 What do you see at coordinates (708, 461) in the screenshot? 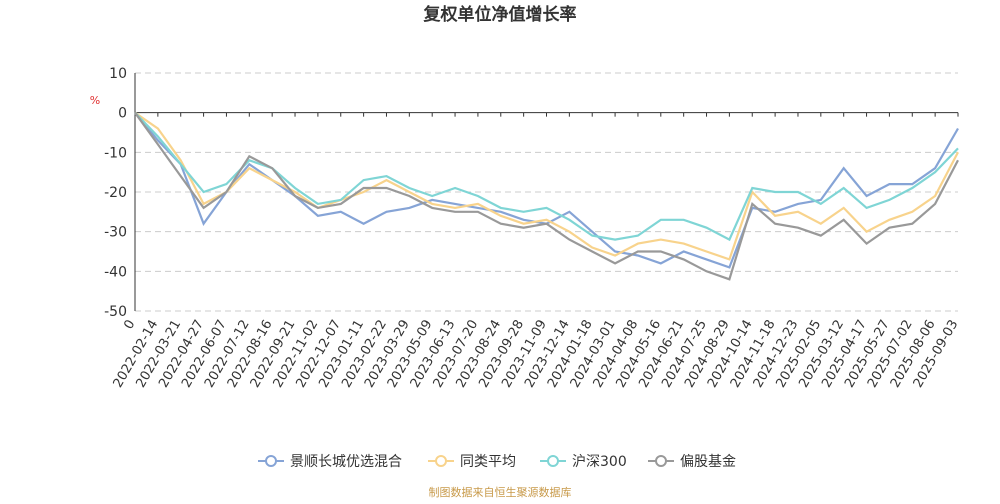
I see `legend-label: 偏股基金` at bounding box center [708, 461].